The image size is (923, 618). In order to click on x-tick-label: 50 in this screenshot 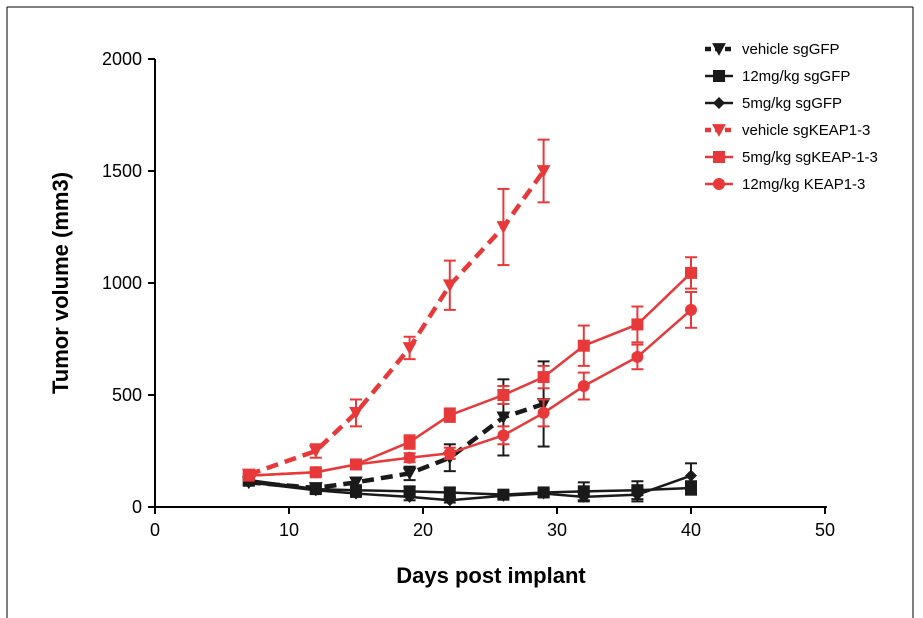, I will do `click(825, 530)`.